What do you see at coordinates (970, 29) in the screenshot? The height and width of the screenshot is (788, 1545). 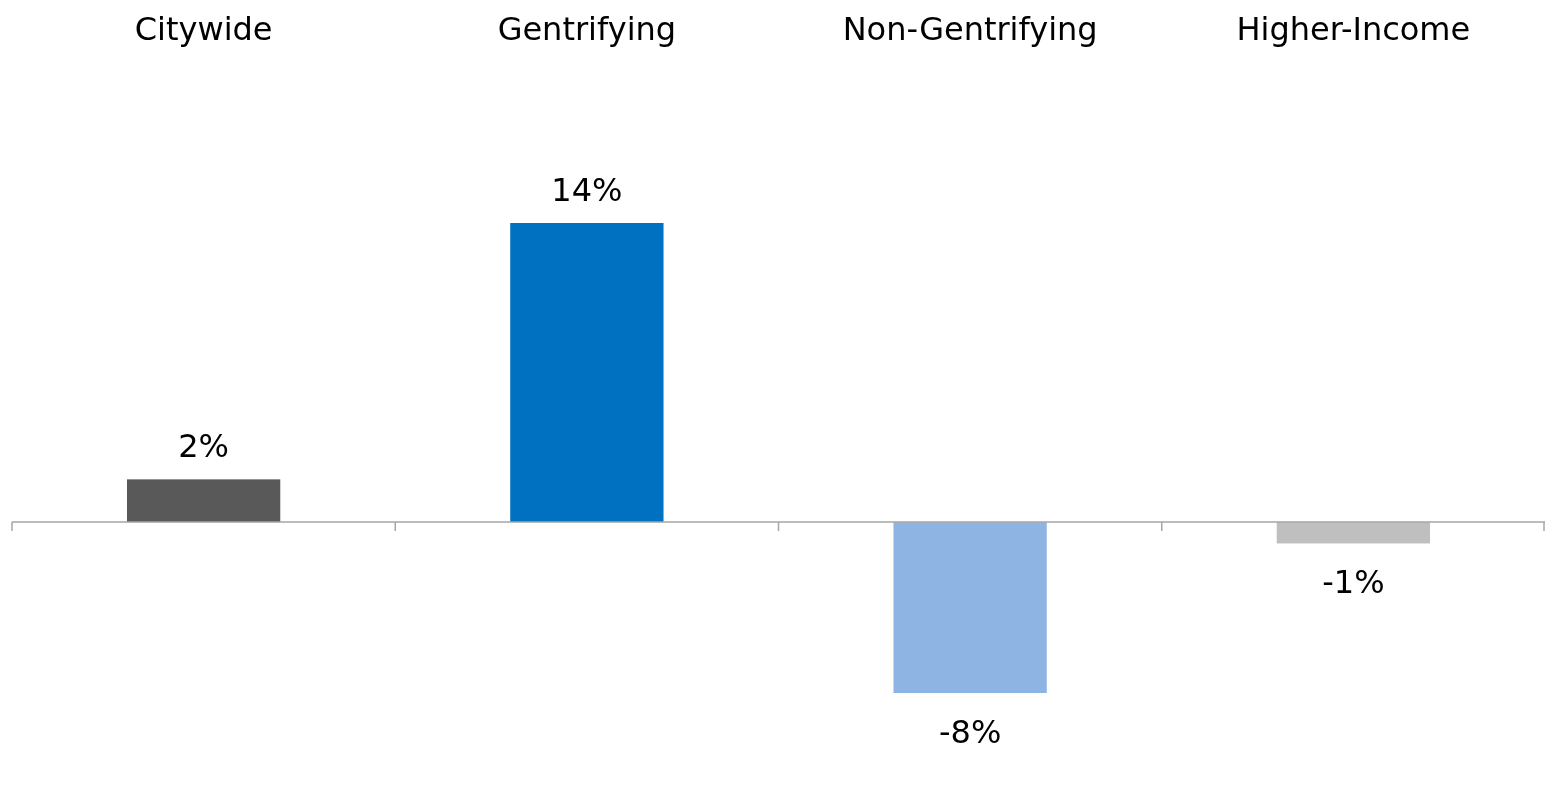 I see `x-tick-label: Non-Gentrifying` at bounding box center [970, 29].